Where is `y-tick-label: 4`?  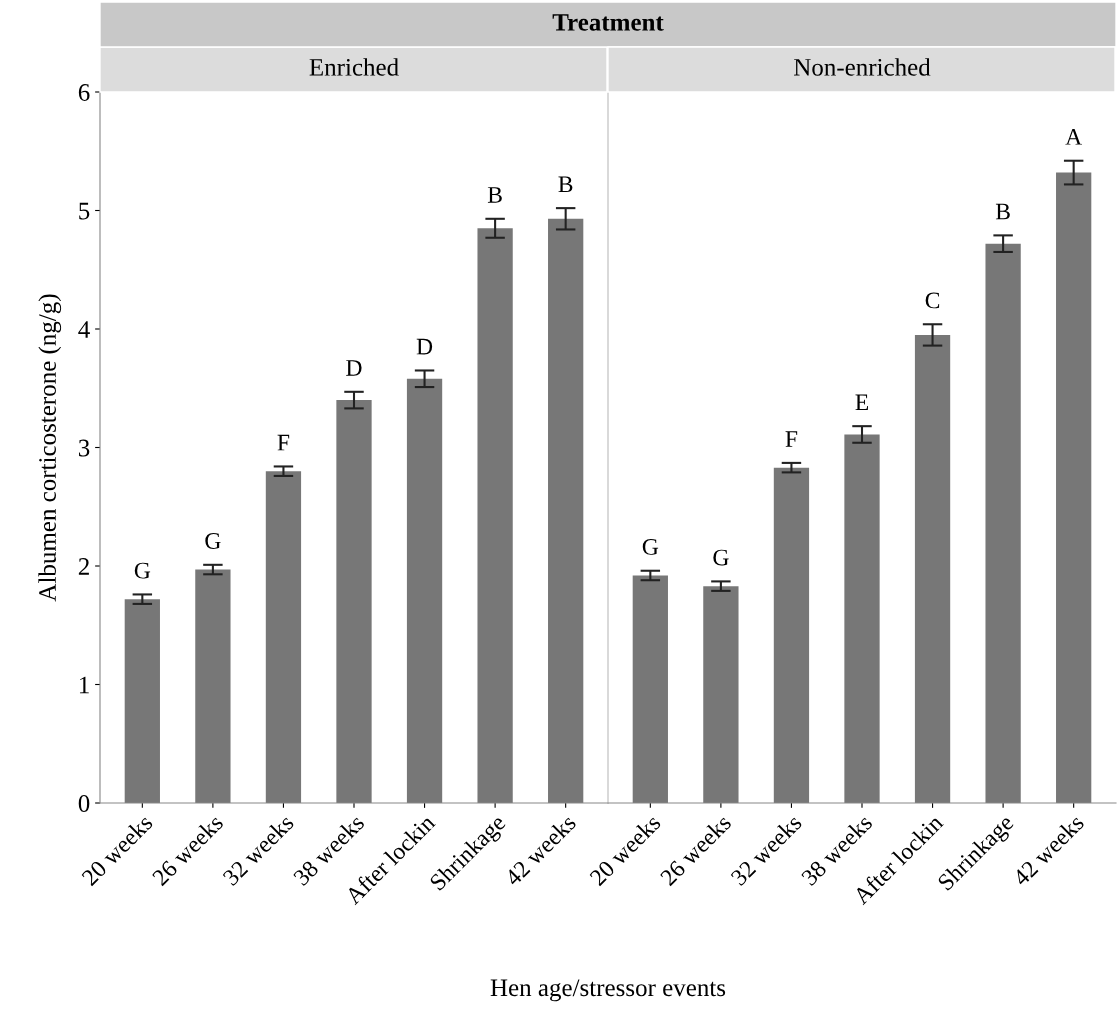 y-tick-label: 4 is located at coordinates (84, 329).